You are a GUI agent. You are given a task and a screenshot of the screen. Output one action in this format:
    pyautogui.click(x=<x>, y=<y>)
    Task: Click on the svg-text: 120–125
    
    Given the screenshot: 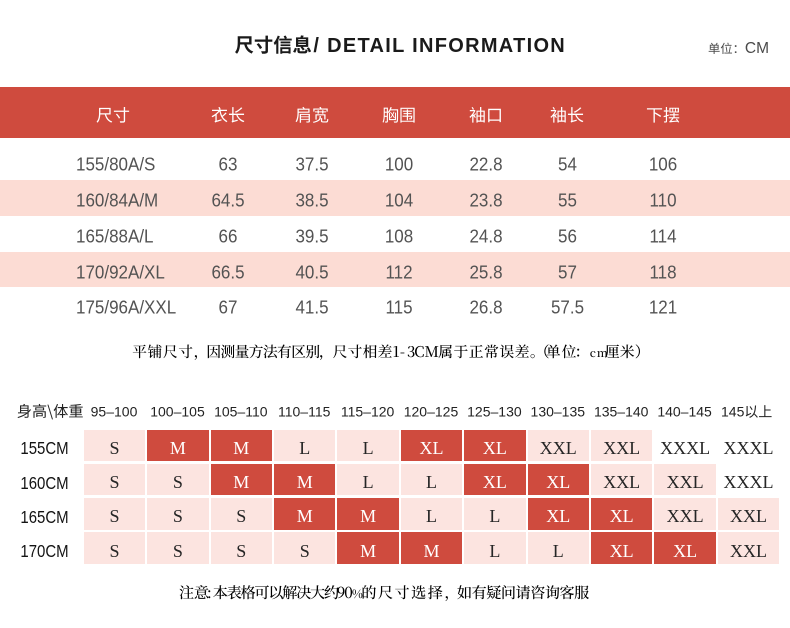 What is the action you would take?
    pyautogui.click(x=431, y=412)
    